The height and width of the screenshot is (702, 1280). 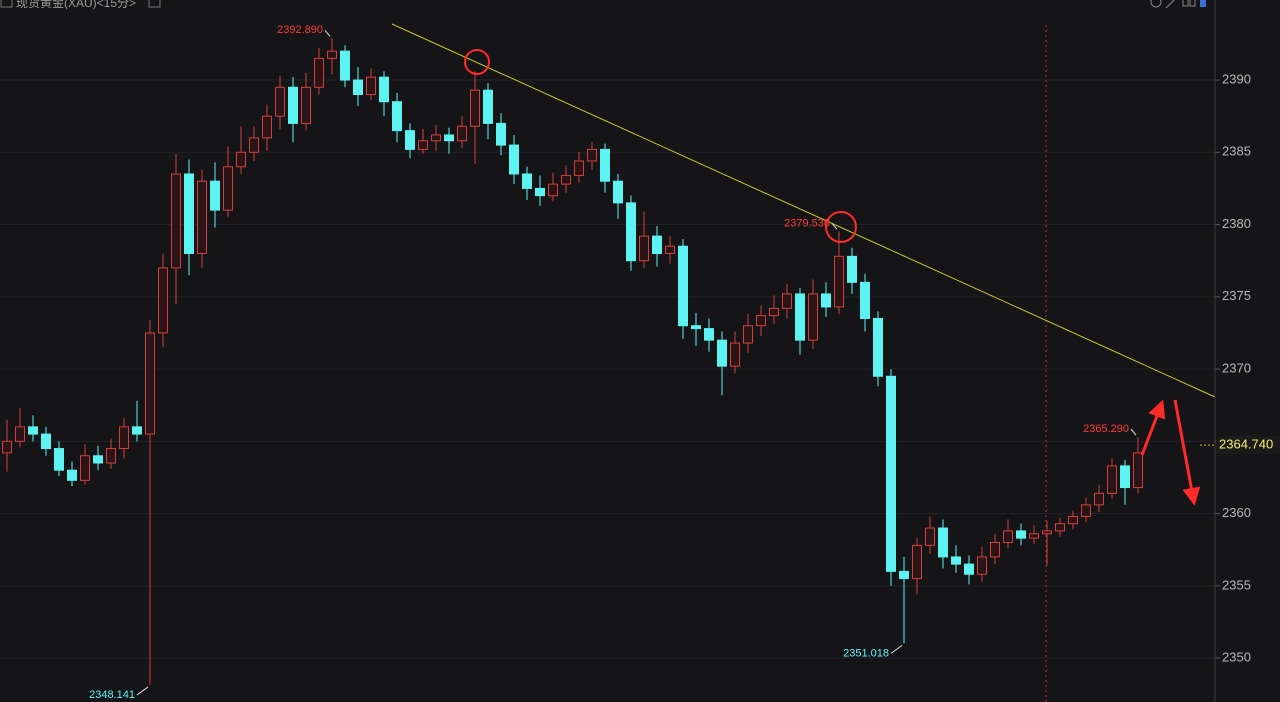 I want to click on y-tick-label: 2350, so click(x=1236, y=657).